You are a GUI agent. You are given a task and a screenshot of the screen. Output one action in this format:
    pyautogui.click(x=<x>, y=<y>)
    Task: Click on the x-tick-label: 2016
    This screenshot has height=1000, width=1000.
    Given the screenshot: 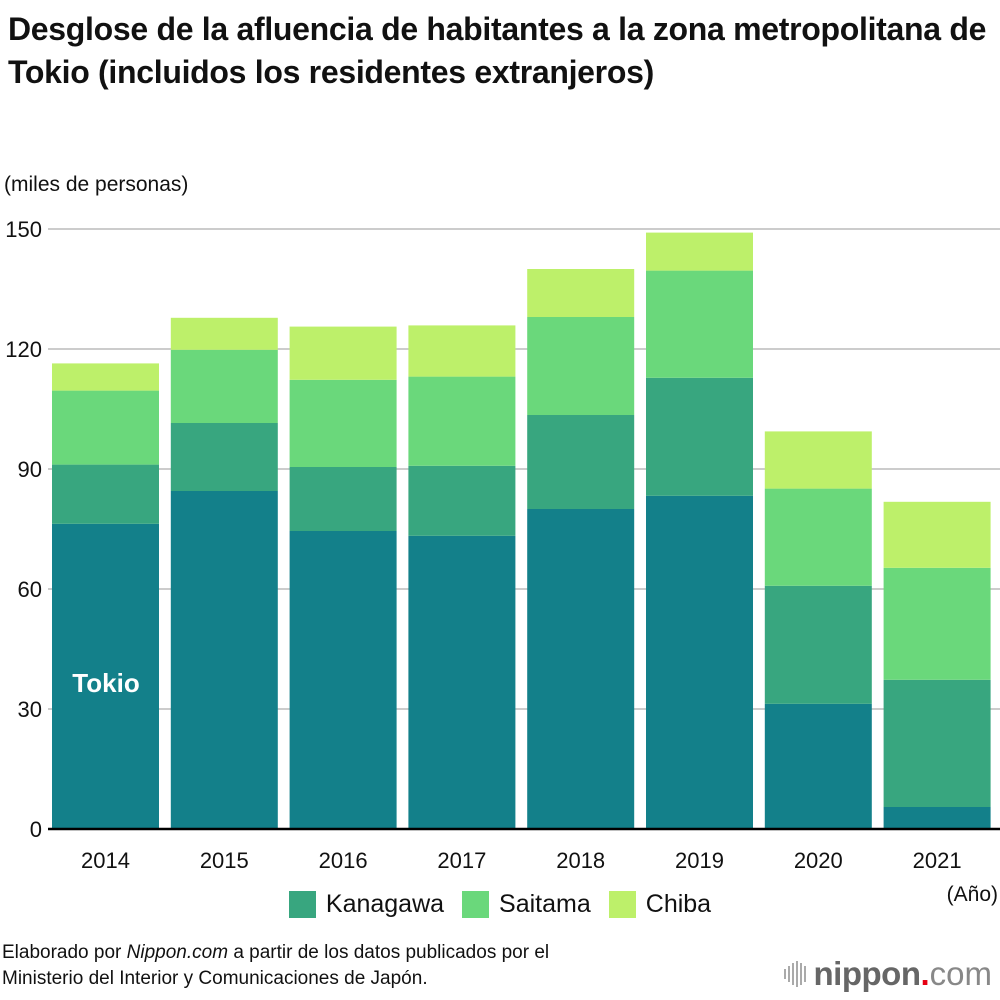 What is the action you would take?
    pyautogui.click(x=343, y=860)
    